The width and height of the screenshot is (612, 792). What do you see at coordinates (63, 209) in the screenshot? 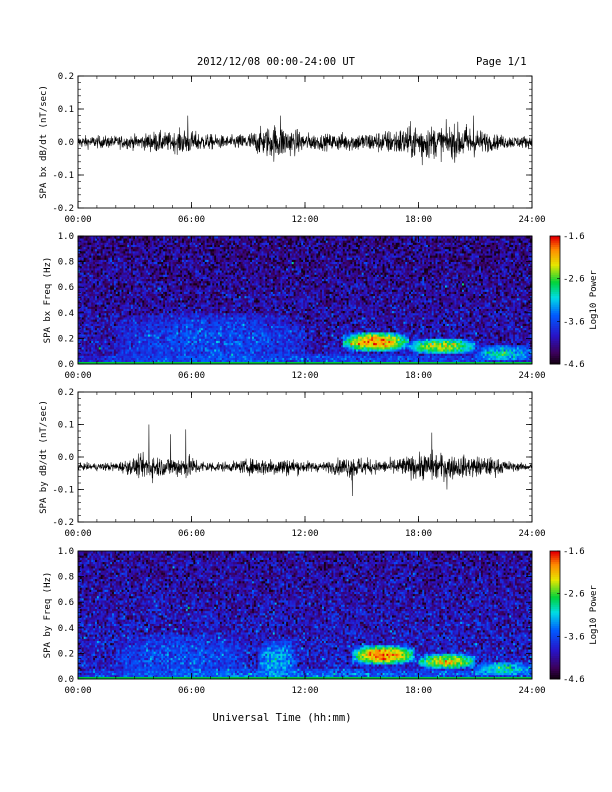
I see `y-tick-label: -0.2` at bounding box center [63, 209].